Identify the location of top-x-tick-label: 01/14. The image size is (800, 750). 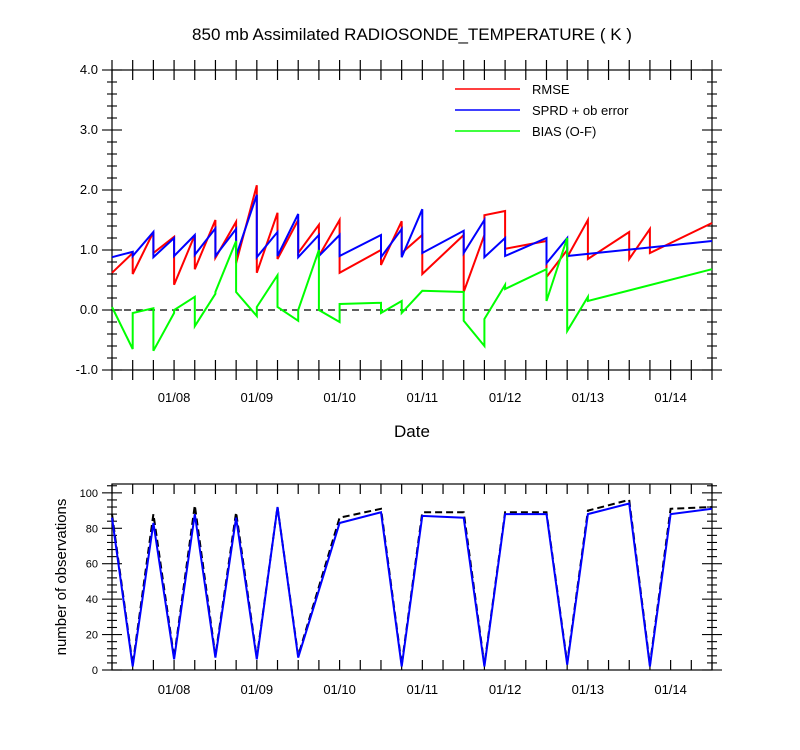
(670, 397).